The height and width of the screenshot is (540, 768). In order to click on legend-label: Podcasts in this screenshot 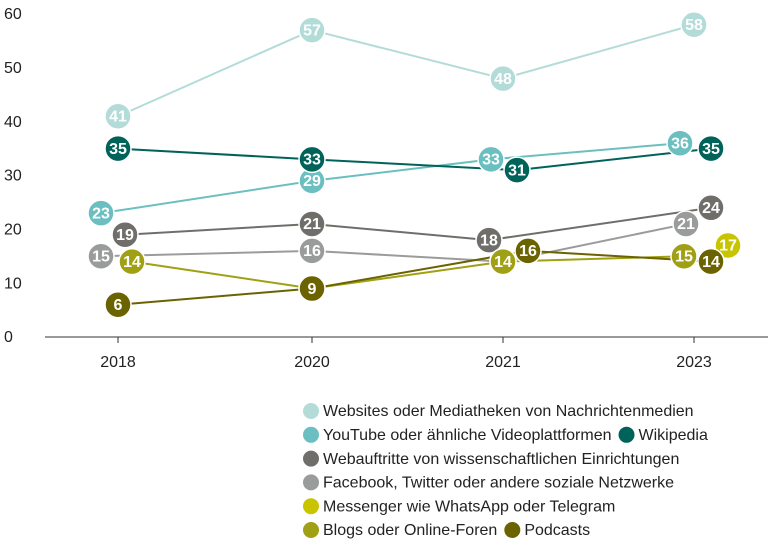, I will do `click(557, 530)`.